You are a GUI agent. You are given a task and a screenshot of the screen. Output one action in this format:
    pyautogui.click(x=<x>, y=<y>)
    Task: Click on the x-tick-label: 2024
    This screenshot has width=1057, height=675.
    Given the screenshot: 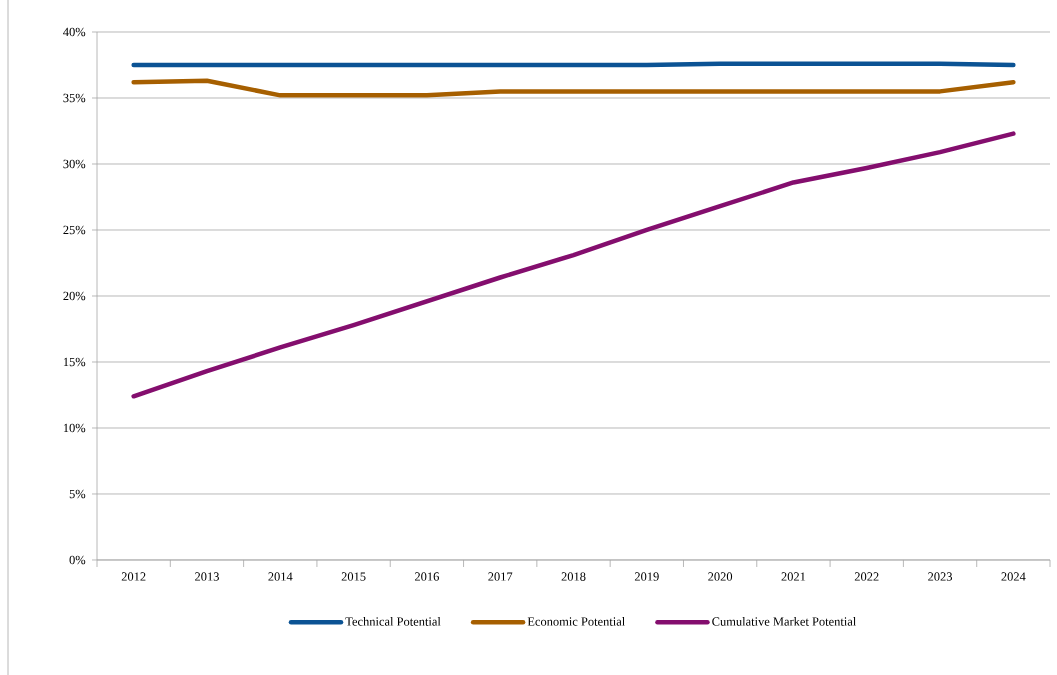 What is the action you would take?
    pyautogui.click(x=1013, y=576)
    